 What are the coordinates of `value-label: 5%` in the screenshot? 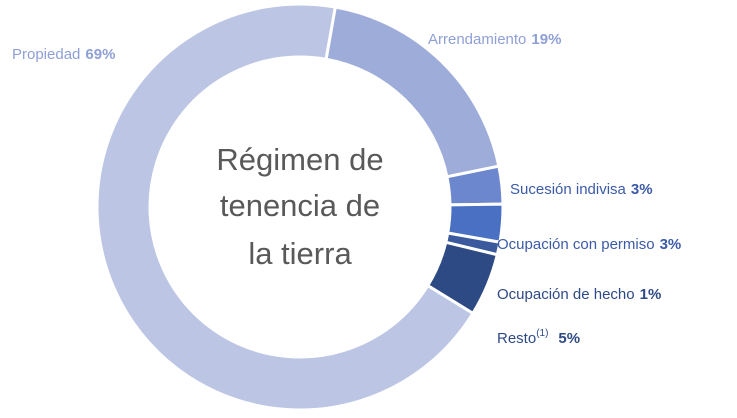 It's located at (569, 338).